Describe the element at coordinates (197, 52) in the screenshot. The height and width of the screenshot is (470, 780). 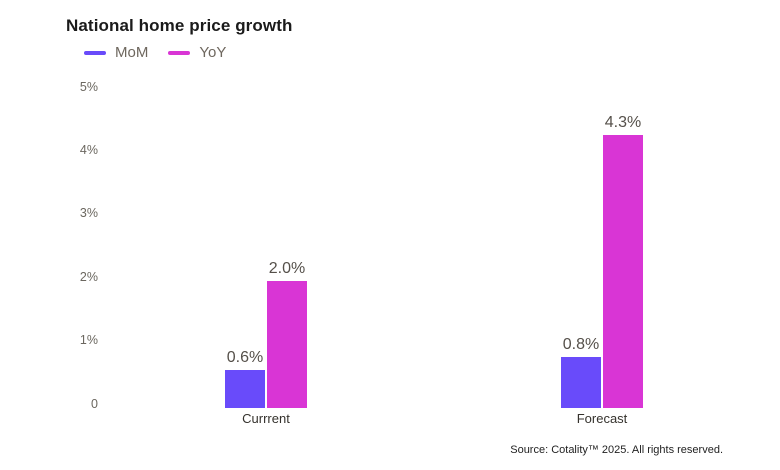
I see `legend-item-yoy: YoY` at that location.